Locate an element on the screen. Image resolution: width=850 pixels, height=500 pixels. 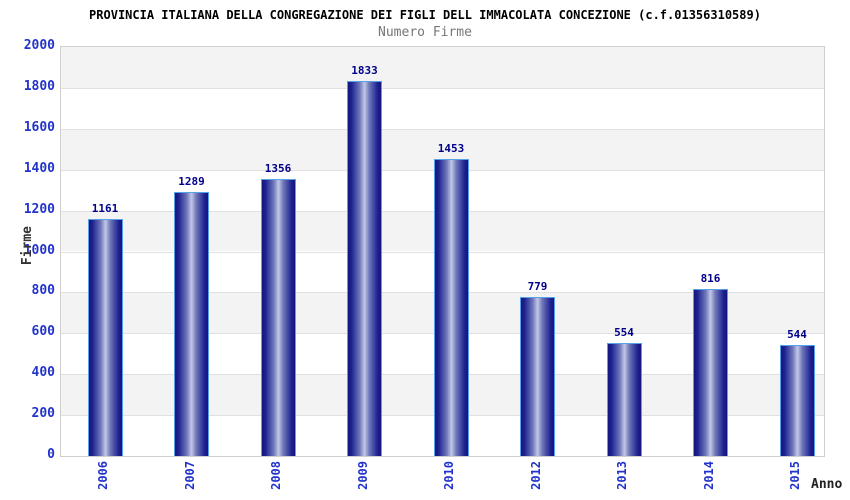
y-tick-label: 600 is located at coordinates (43, 332).